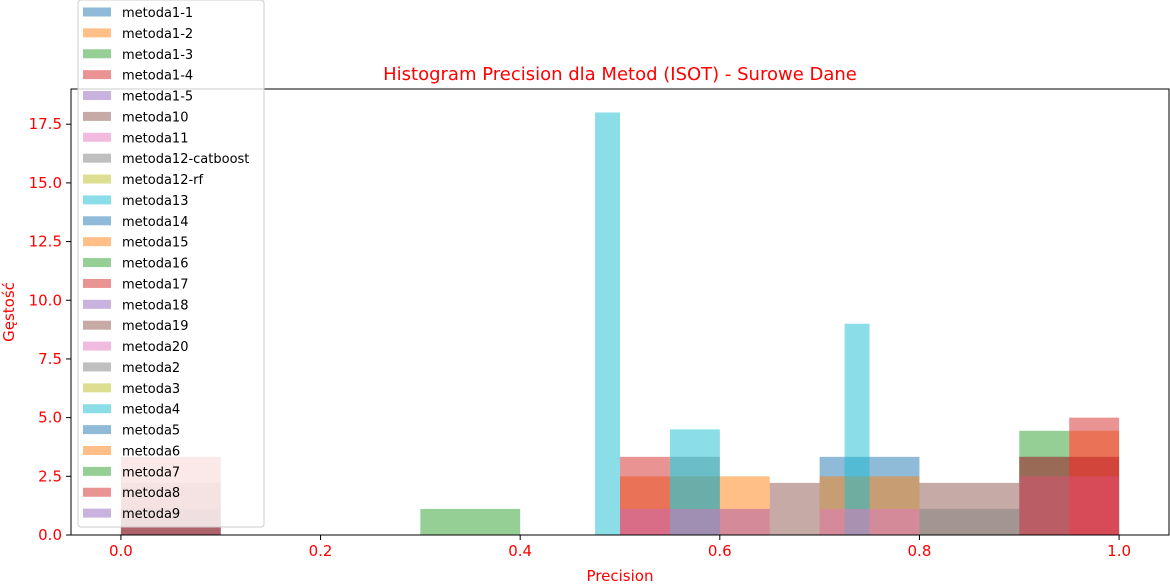 The width and height of the screenshot is (1170, 586). I want to click on y-axis-label: Gęstość, so click(9, 312).